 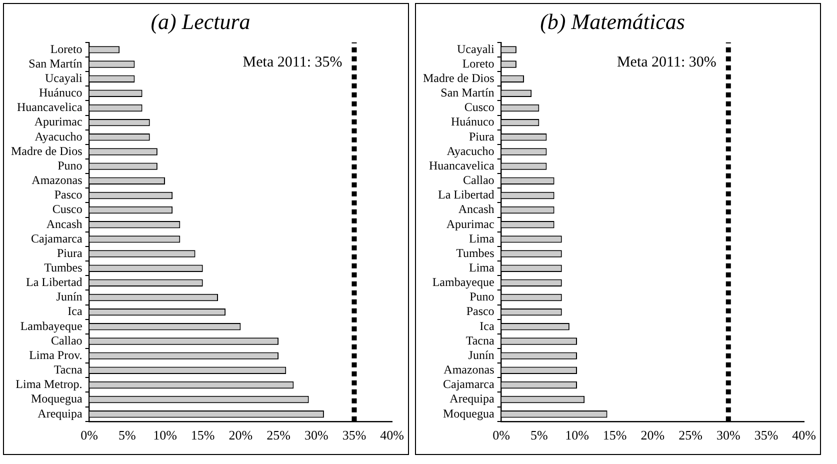 What do you see at coordinates (200, 21) in the screenshot?
I see `chart-title: (a) Lectura` at bounding box center [200, 21].